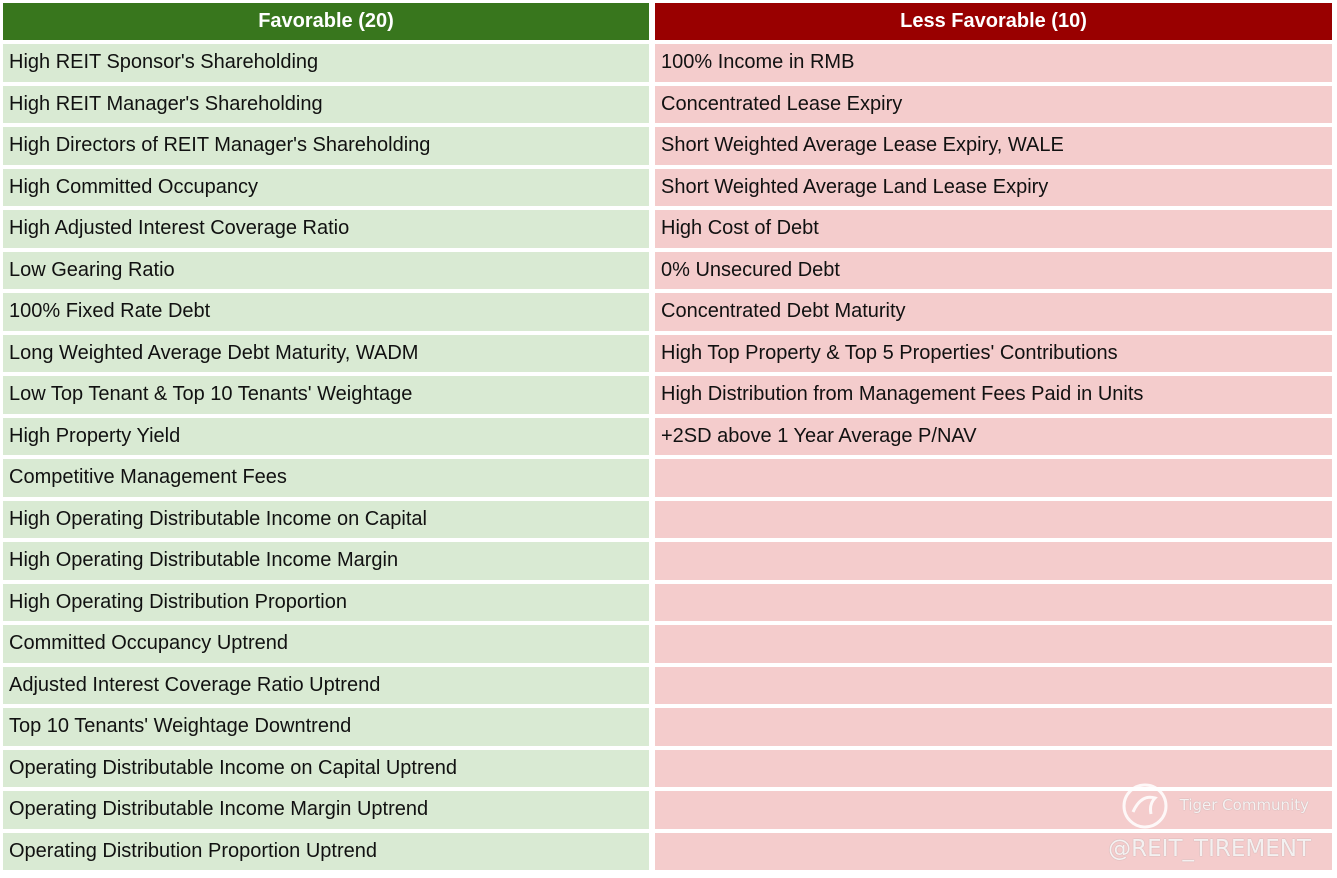 The height and width of the screenshot is (878, 1337). I want to click on table-cell: High Adjusted Interest Coverage Ratio, so click(326, 229).